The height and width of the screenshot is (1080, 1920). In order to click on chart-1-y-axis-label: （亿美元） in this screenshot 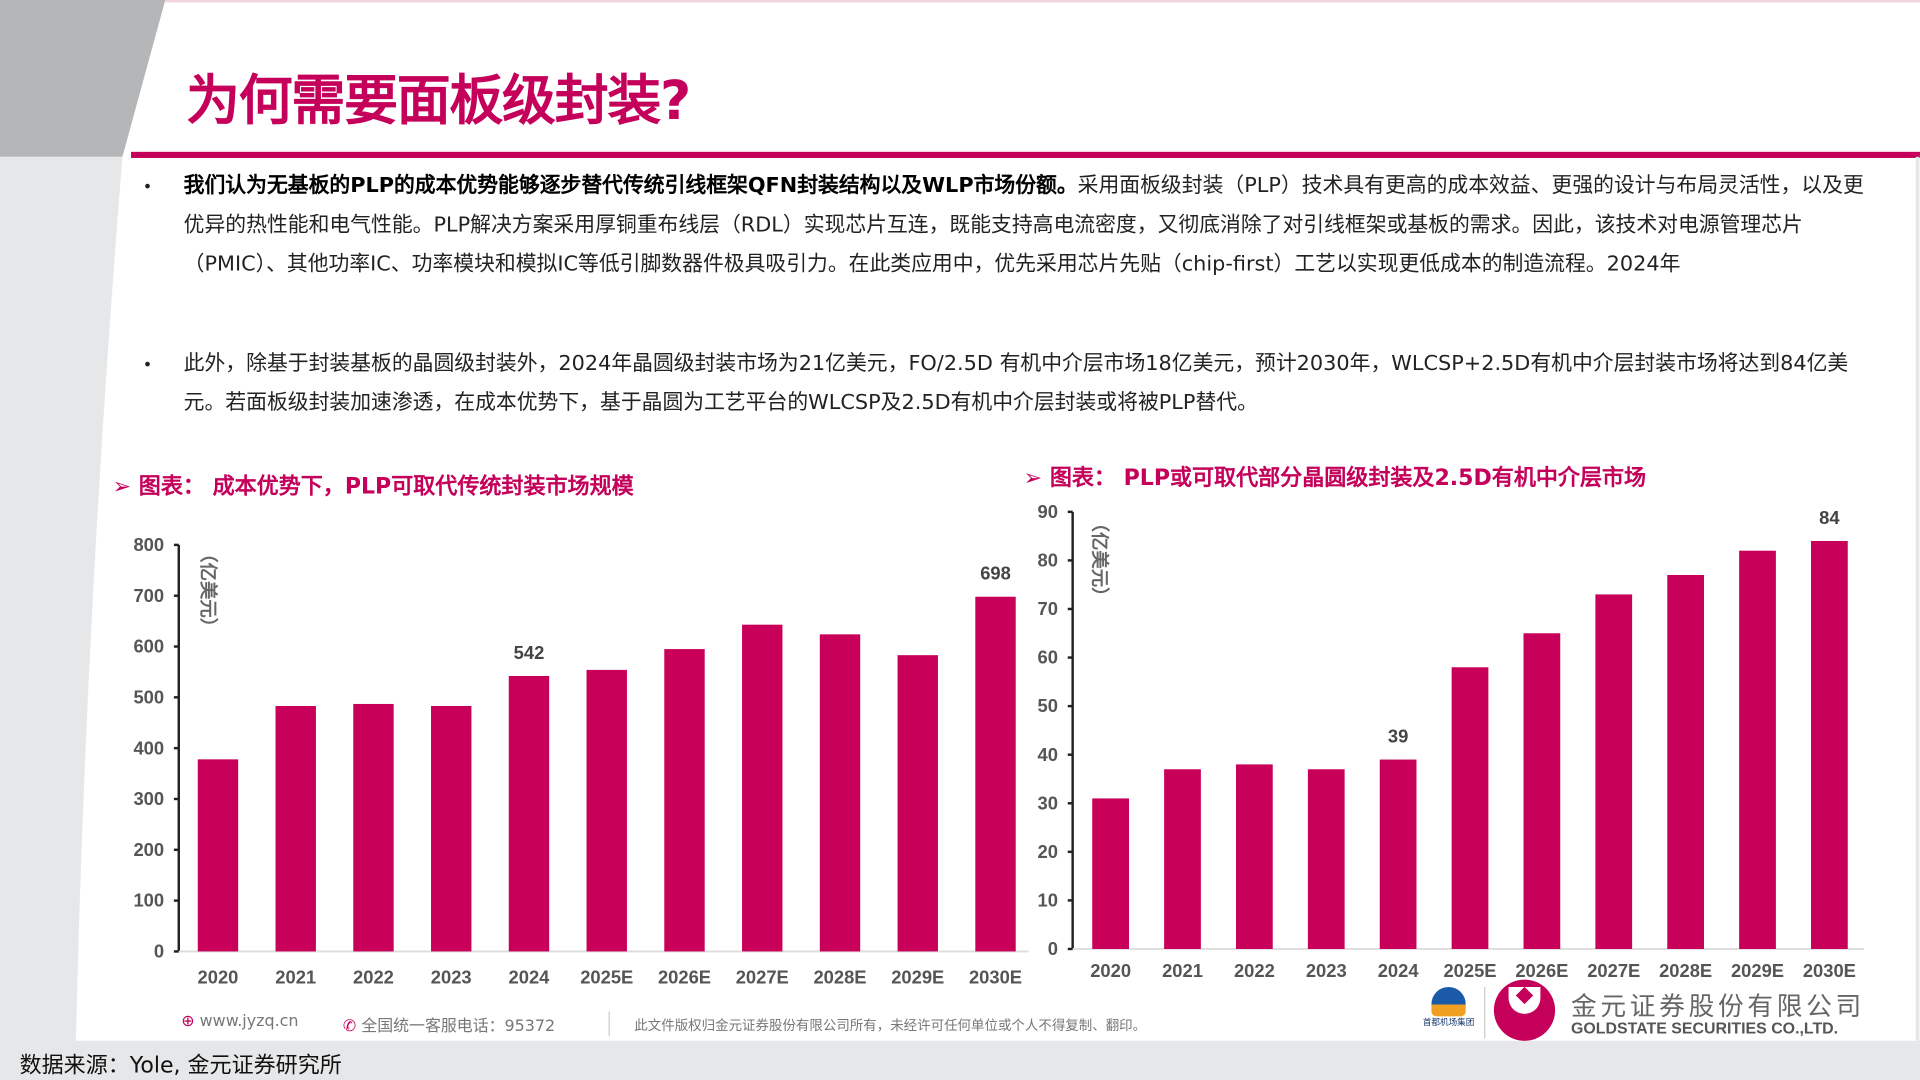, I will do `click(208, 590)`.